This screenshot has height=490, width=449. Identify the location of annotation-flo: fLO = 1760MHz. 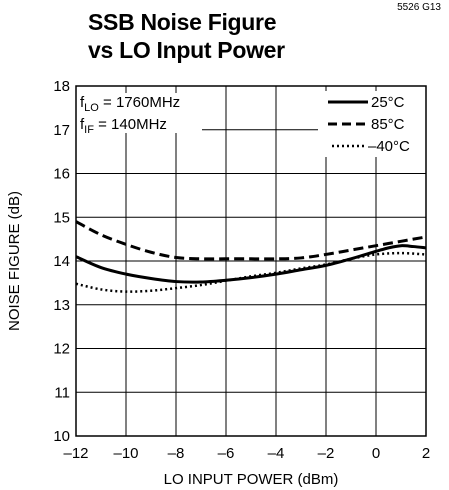
(130, 104).